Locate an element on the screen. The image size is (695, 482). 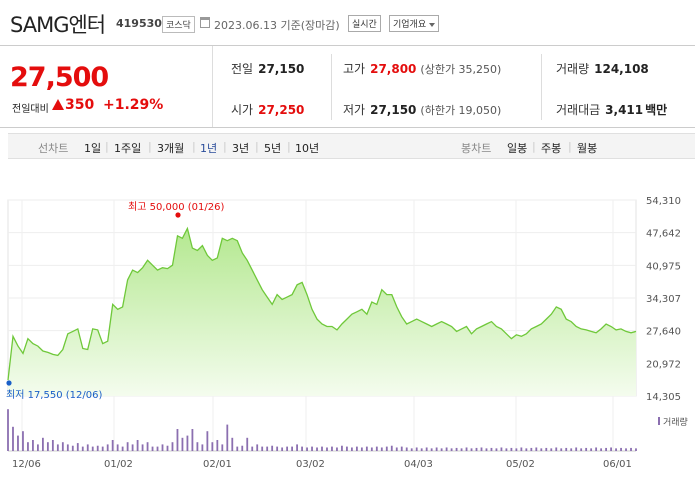
x-tick-label: 05/02 is located at coordinates (520, 464).